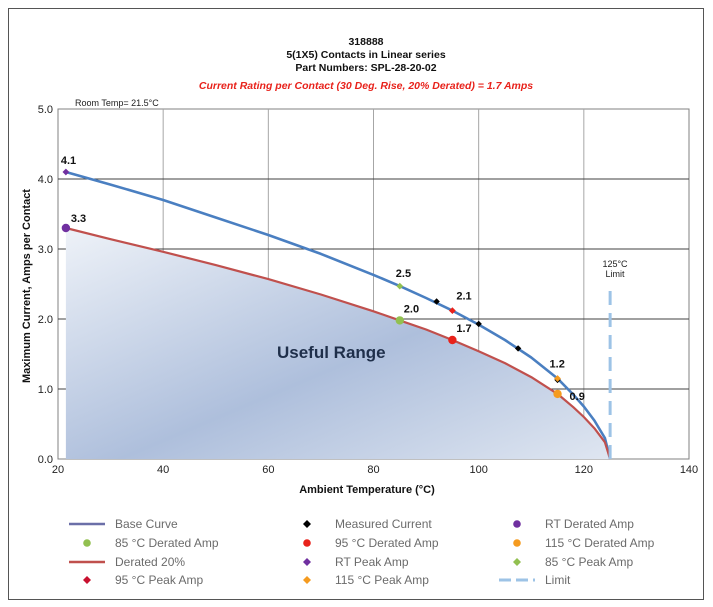  I want to click on y-tick-label: 5.0, so click(45, 110).